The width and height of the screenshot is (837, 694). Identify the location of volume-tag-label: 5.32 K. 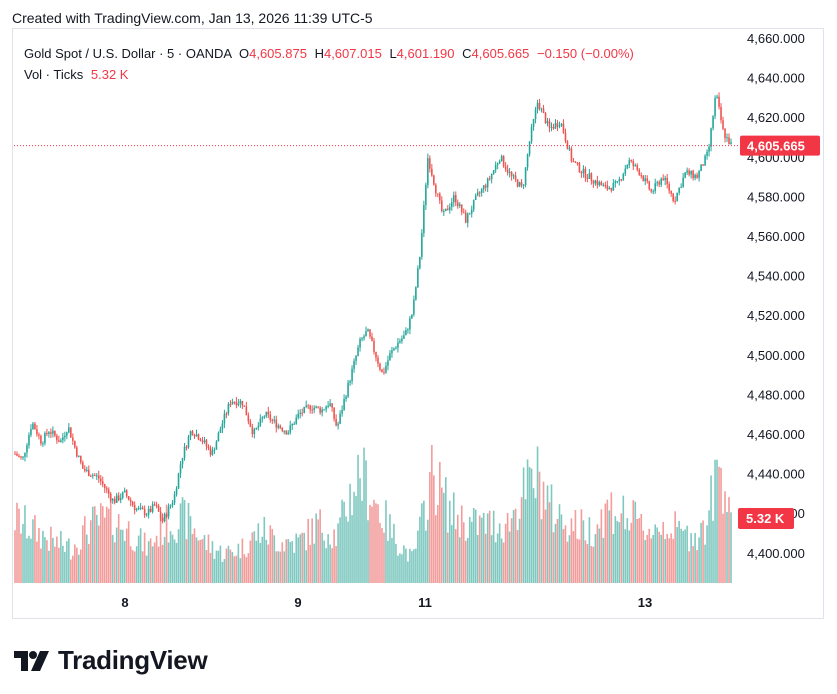
(765, 518).